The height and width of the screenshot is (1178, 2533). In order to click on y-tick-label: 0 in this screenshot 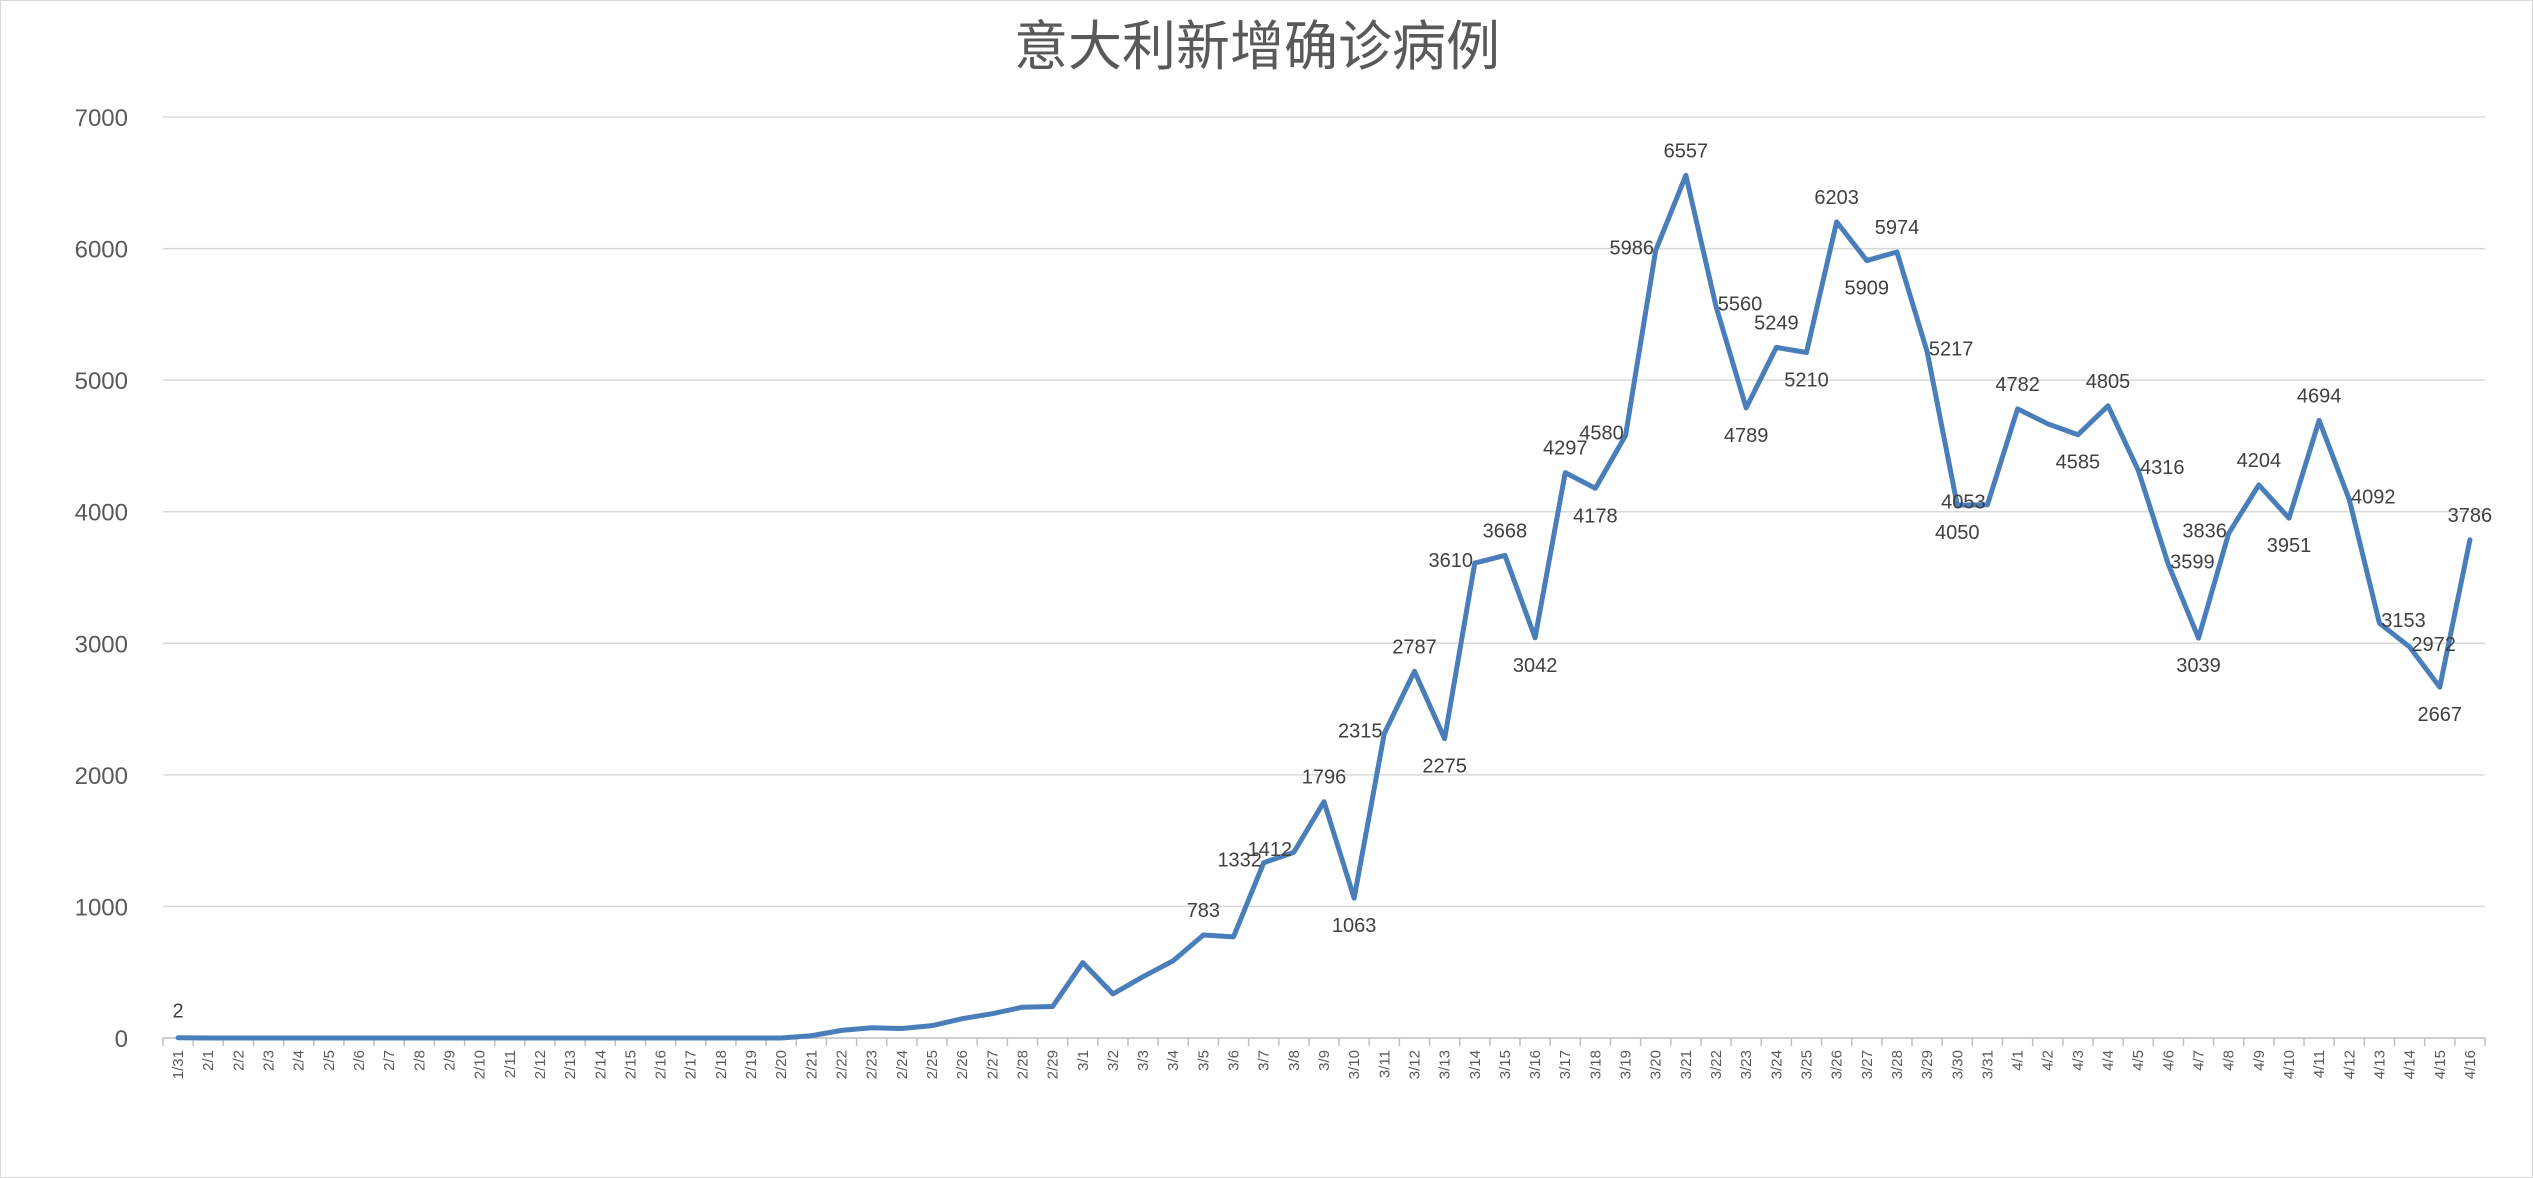, I will do `click(121, 1039)`.